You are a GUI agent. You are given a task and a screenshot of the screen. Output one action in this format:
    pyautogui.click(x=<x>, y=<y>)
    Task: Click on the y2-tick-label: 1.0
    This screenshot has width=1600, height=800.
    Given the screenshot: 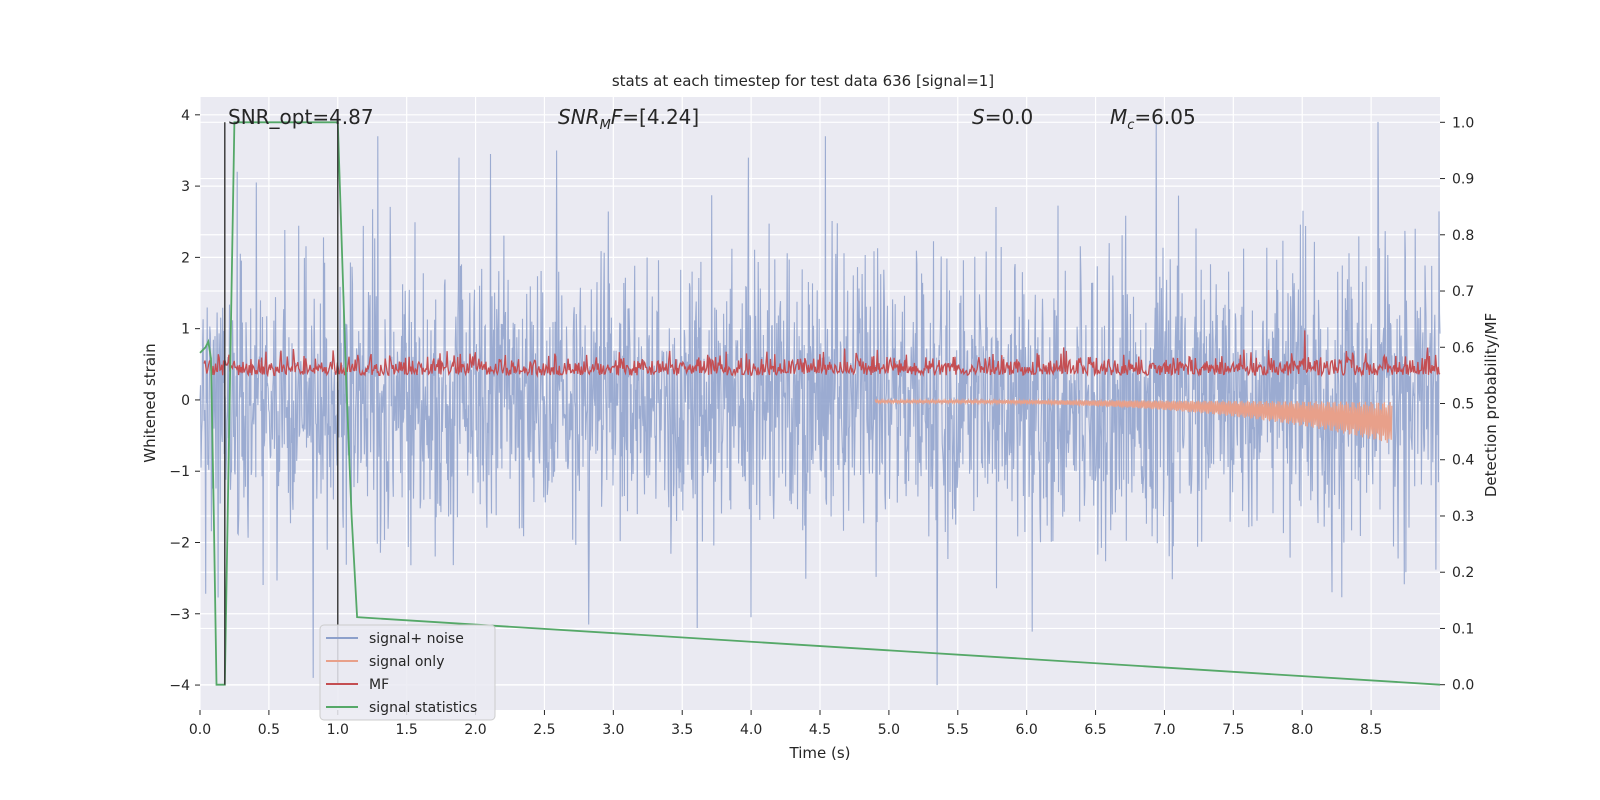 What is the action you would take?
    pyautogui.click(x=1463, y=123)
    